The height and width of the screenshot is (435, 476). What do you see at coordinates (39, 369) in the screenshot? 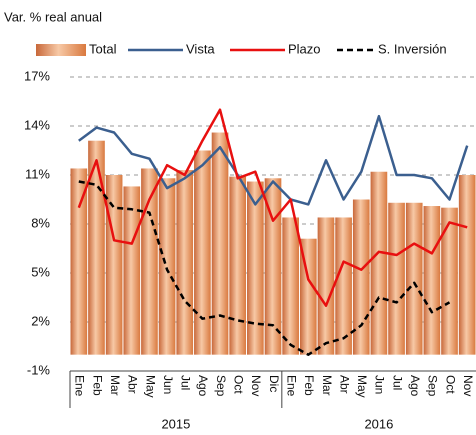
I see `y-tick-label: -1%` at bounding box center [39, 369].